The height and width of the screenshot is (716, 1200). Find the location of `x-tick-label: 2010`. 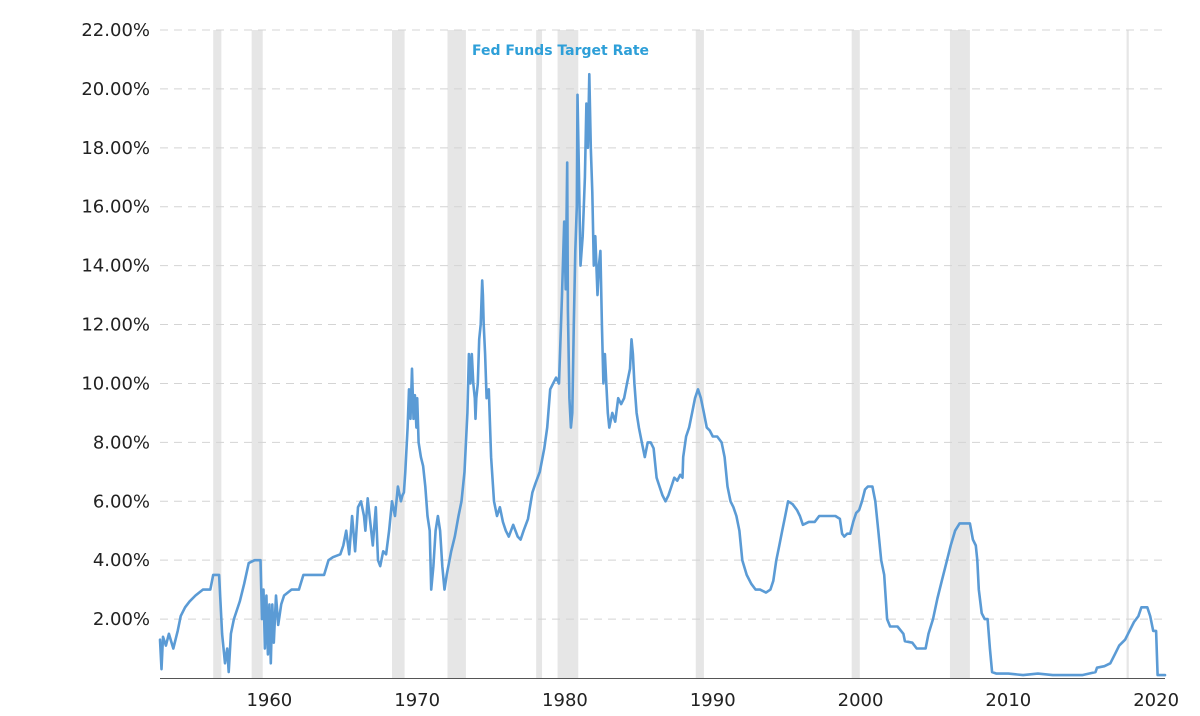

x-tick-label: 2010 is located at coordinates (1008, 700).